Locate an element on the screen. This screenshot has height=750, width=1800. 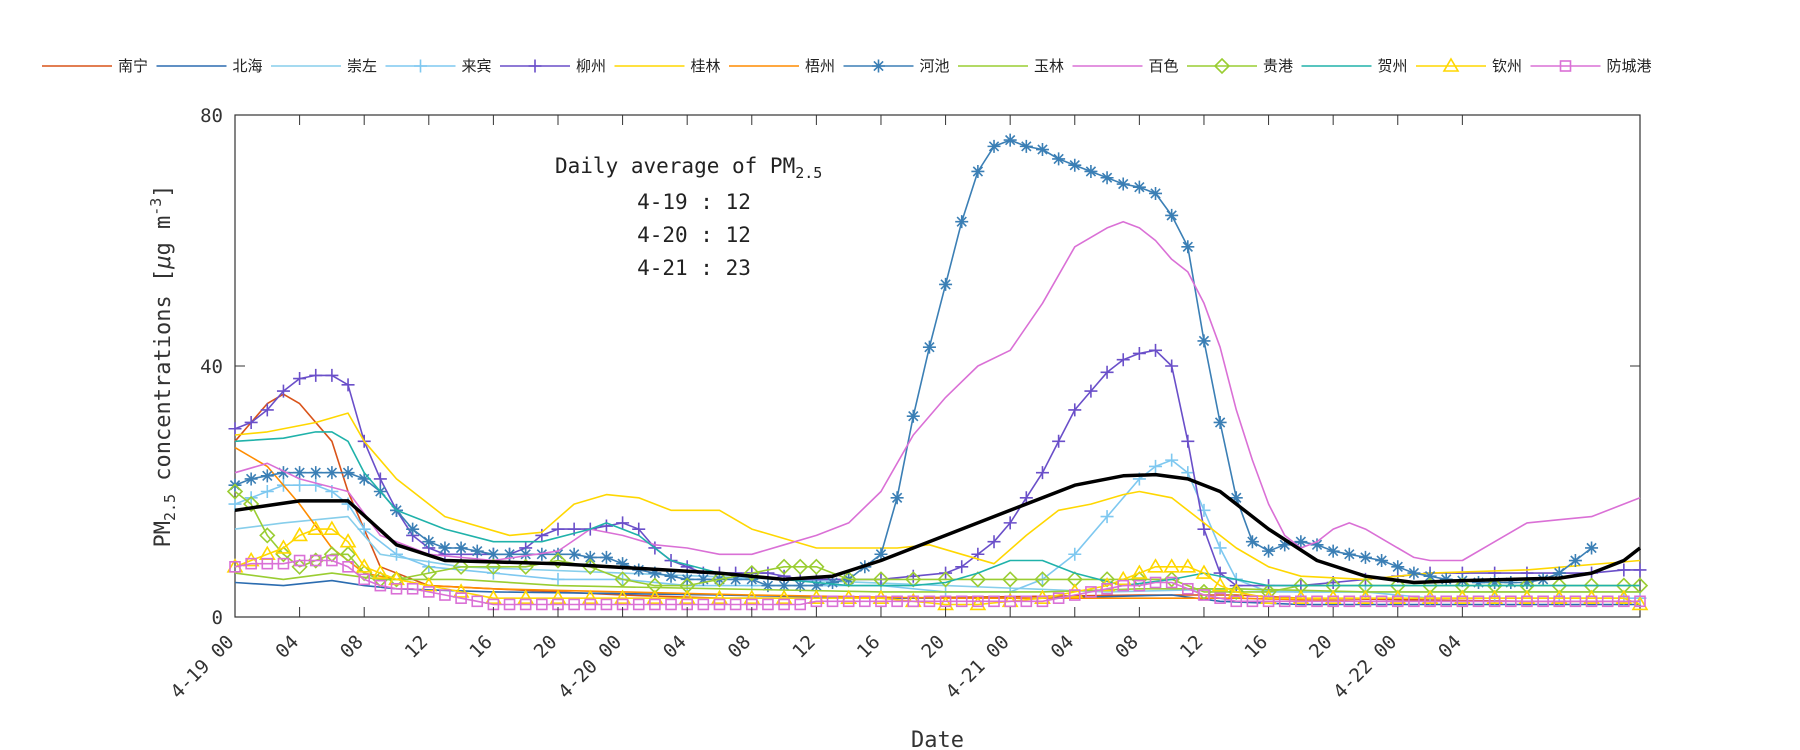
x-axis-label: Date is located at coordinates (937, 739).